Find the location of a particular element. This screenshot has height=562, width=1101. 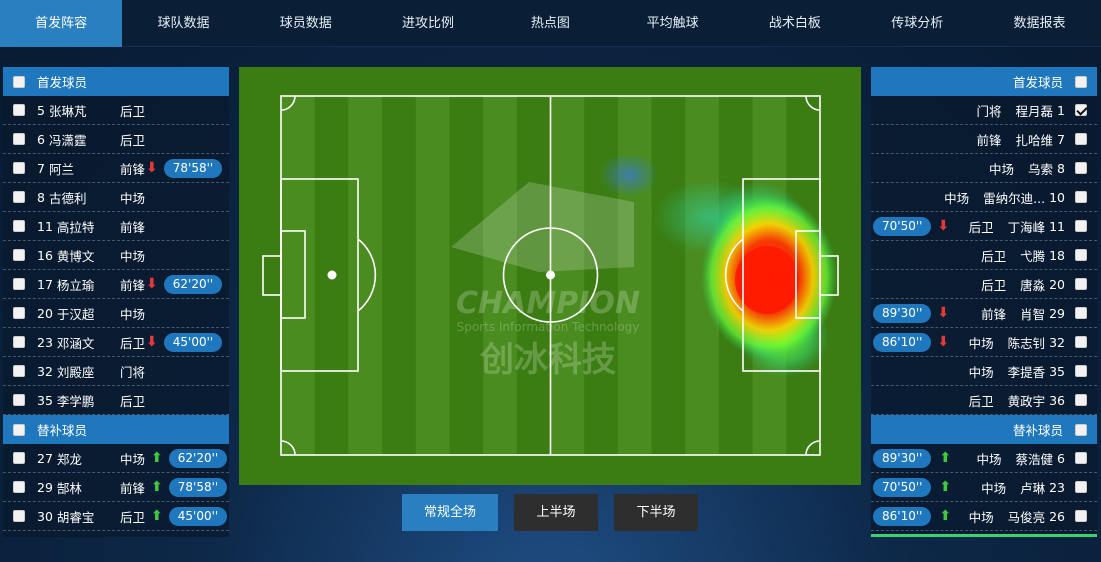

sub-time-badge: 86'10'' is located at coordinates (902, 342).